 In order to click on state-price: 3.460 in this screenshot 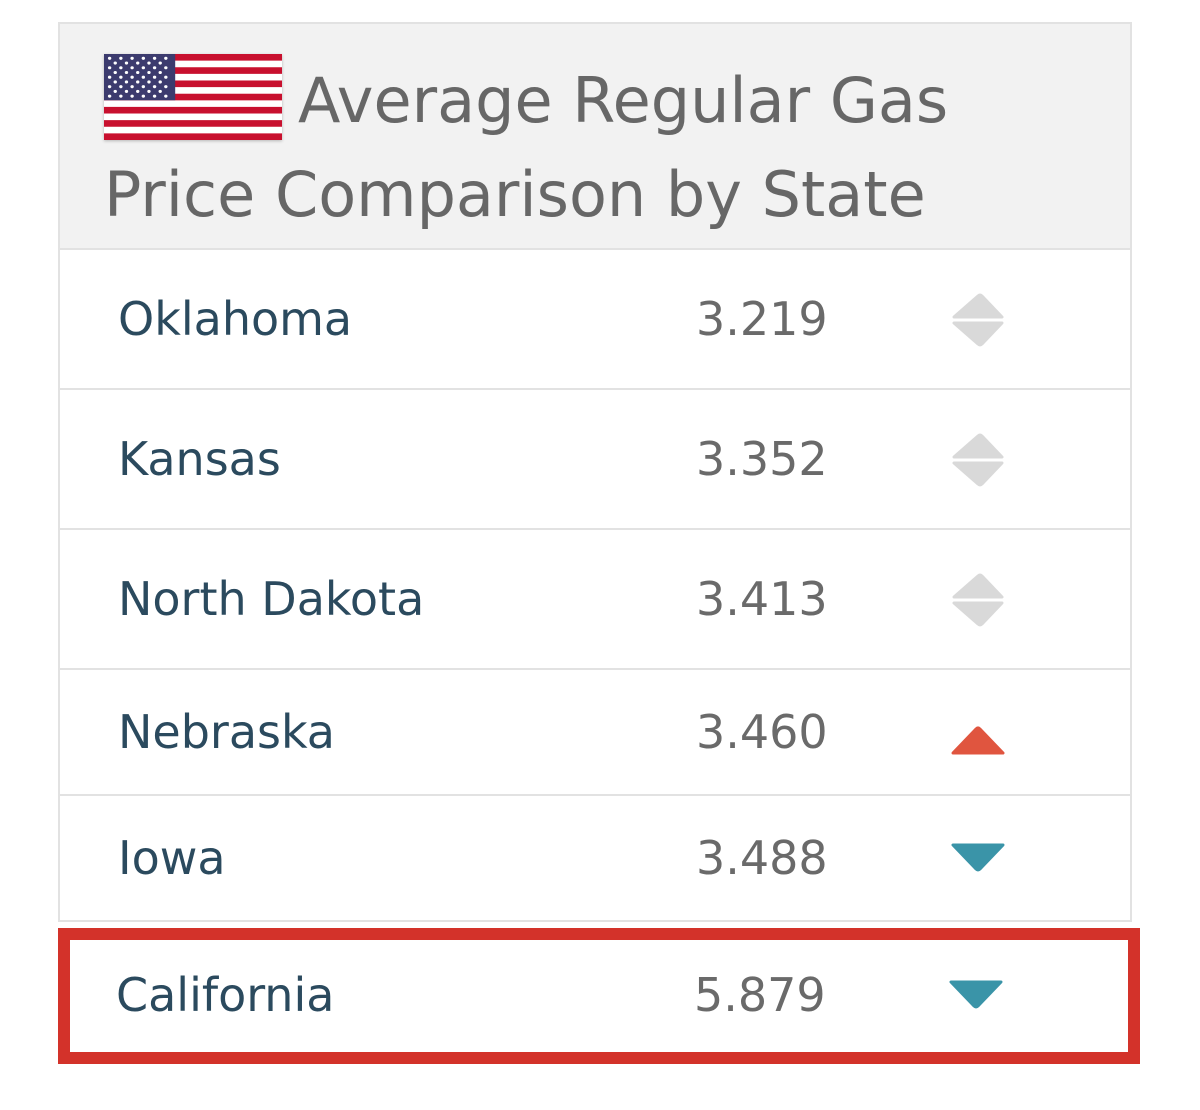, I will do `click(762, 732)`.